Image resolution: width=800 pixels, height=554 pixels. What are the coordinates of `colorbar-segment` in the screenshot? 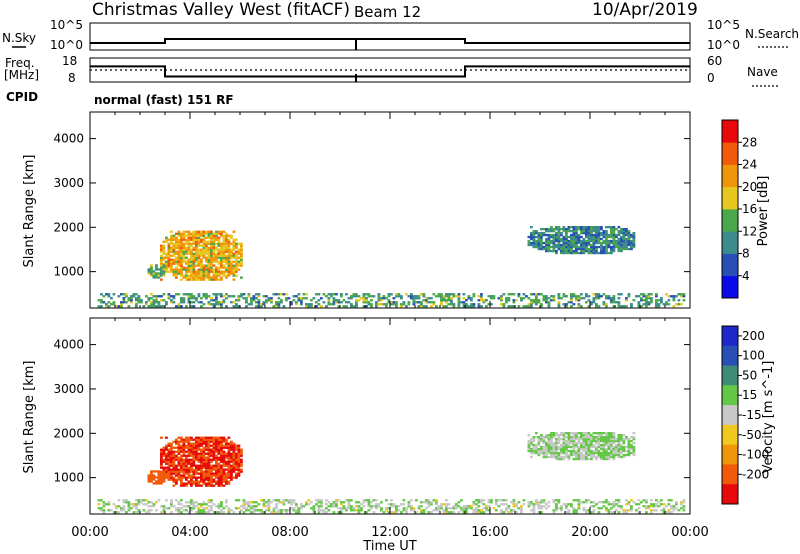 It's located at (730, 198).